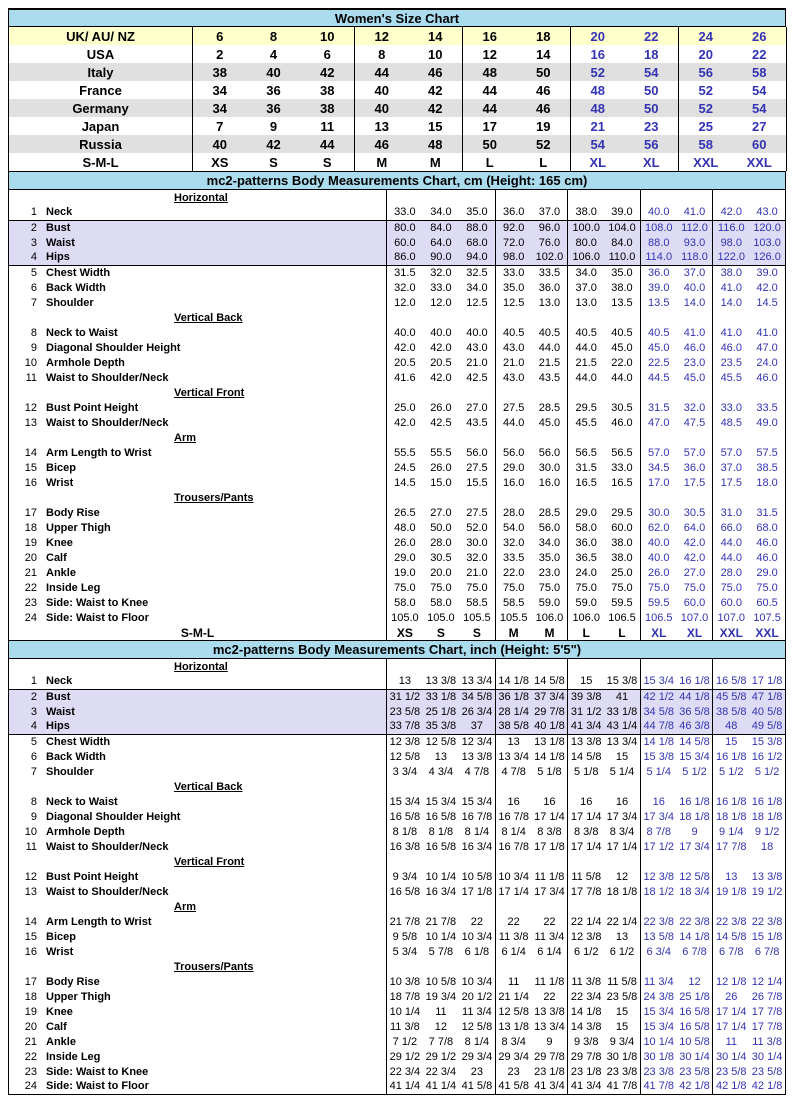  Describe the element at coordinates (441, 936) in the screenshot. I see `value-cell: 10 1/4` at that location.